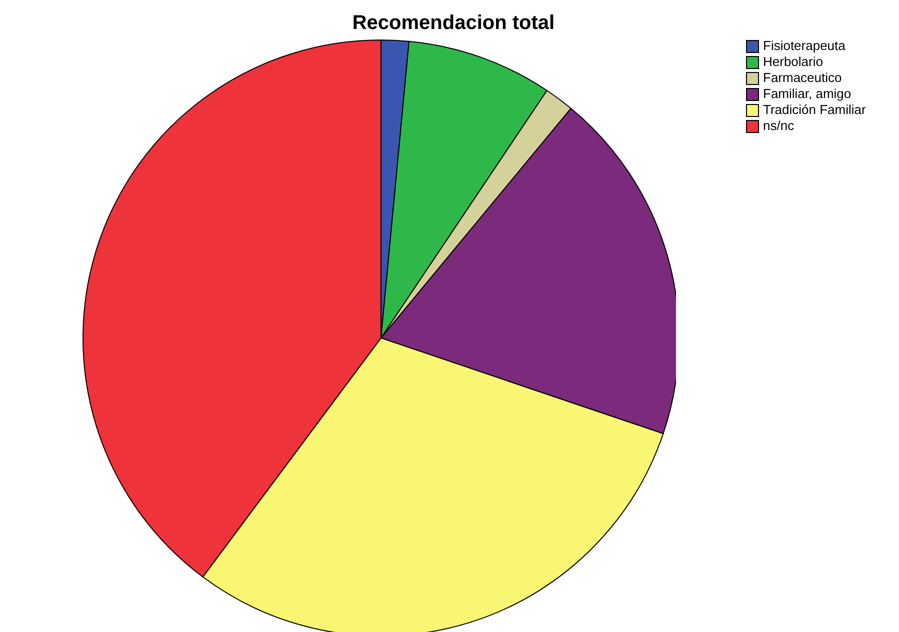 This screenshot has height=632, width=899. What do you see at coordinates (802, 78) in the screenshot?
I see `legend-label: Farmaceutico` at bounding box center [802, 78].